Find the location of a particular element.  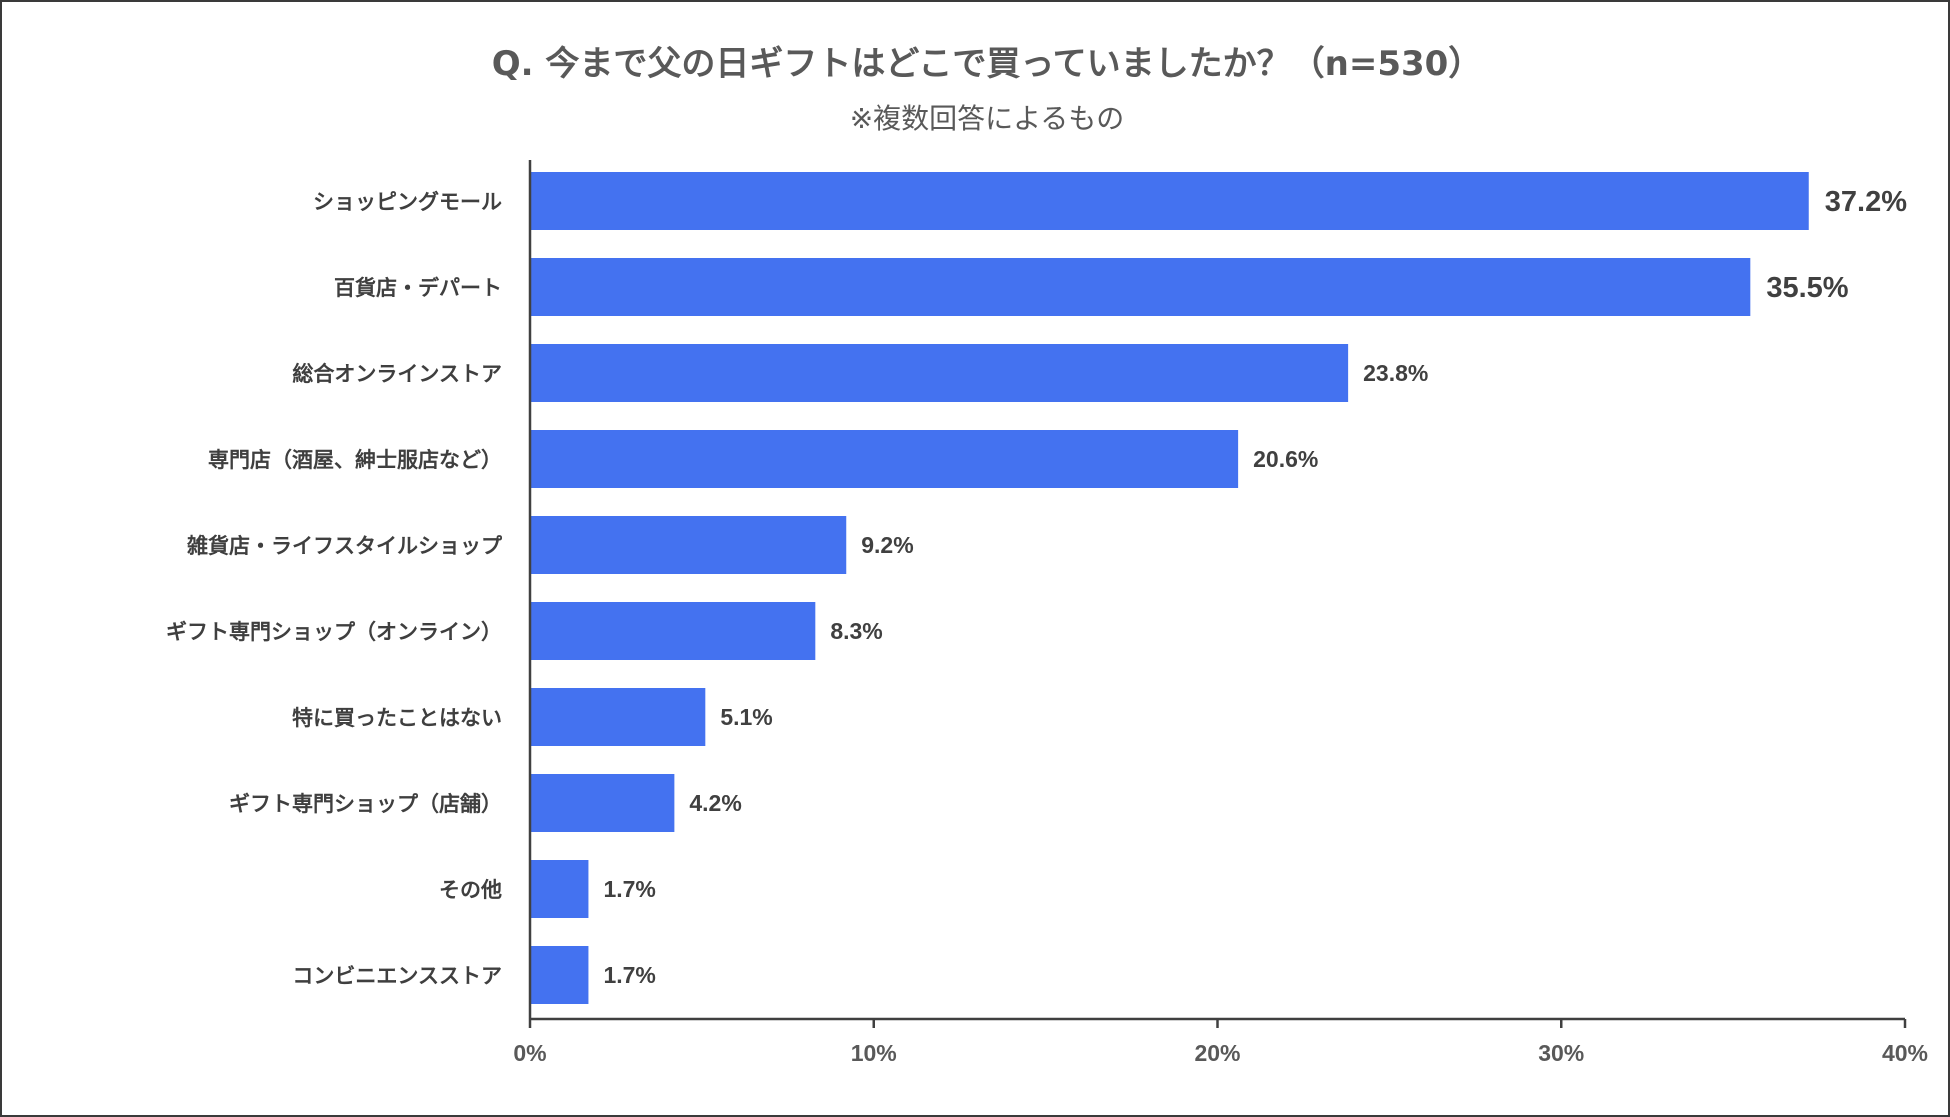

category-label: 雑貨店・ライフスタイルショップ is located at coordinates (344, 546).